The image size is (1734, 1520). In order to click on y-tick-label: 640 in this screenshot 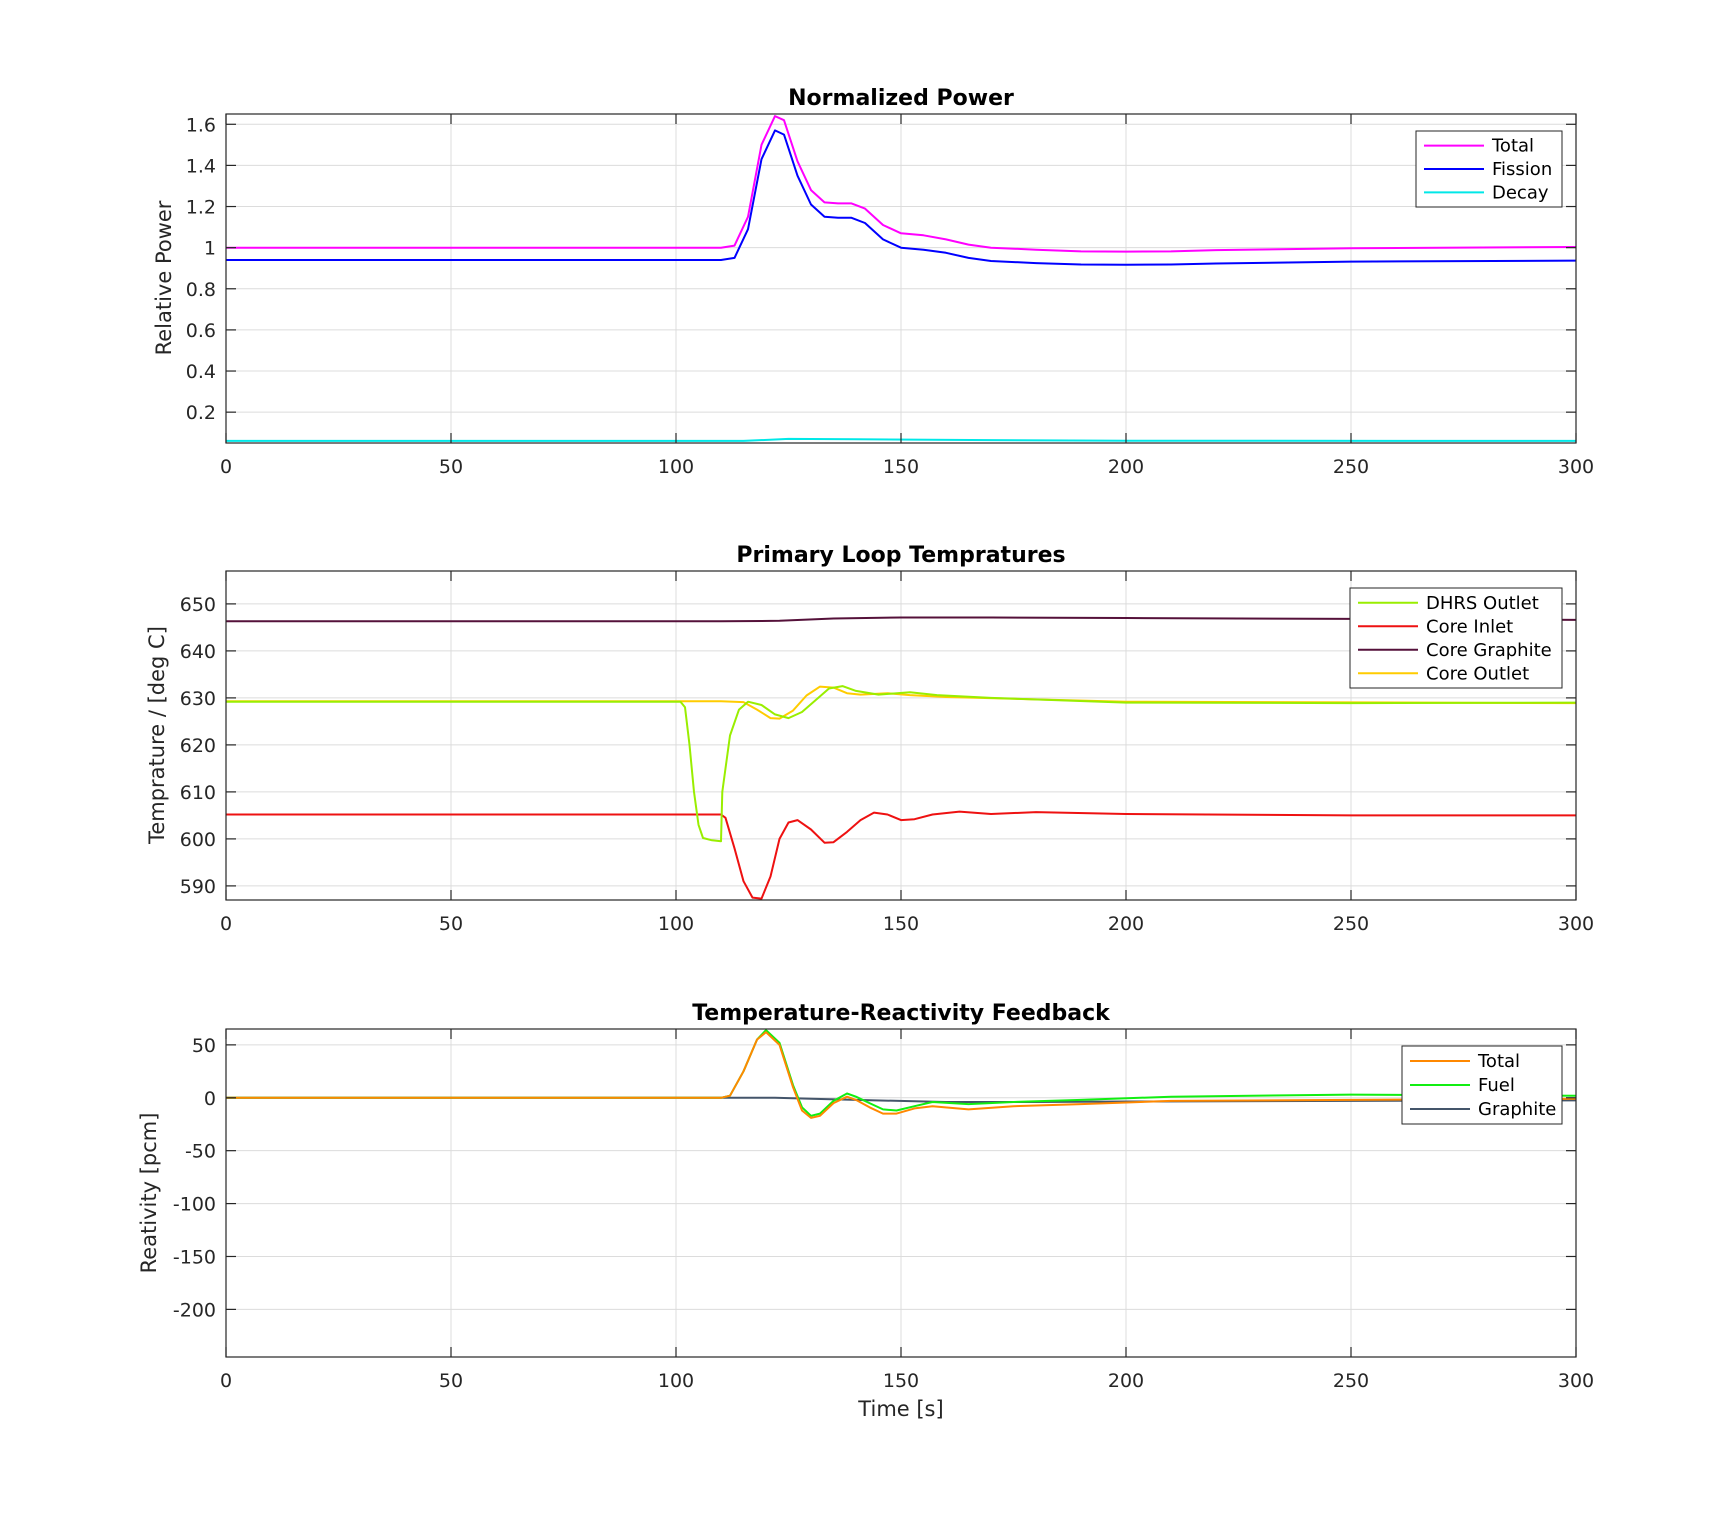, I will do `click(198, 652)`.